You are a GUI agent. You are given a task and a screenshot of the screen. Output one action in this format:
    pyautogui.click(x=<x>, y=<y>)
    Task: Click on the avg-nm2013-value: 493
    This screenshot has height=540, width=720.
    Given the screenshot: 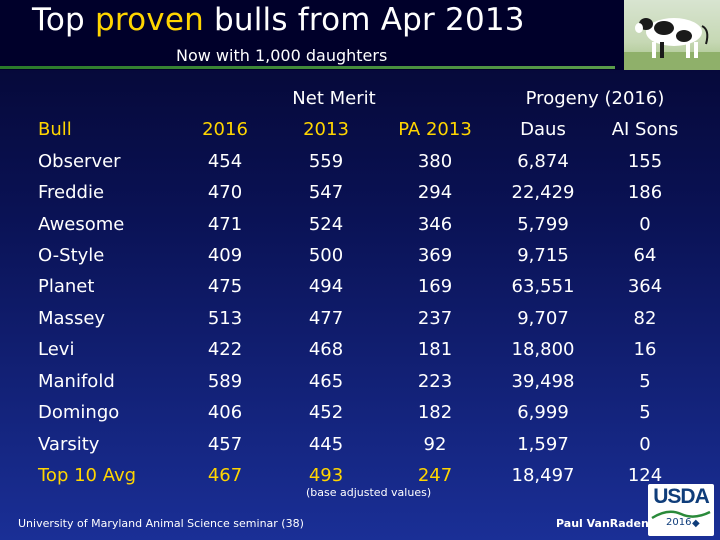 What is the action you would take?
    pyautogui.click(x=326, y=475)
    